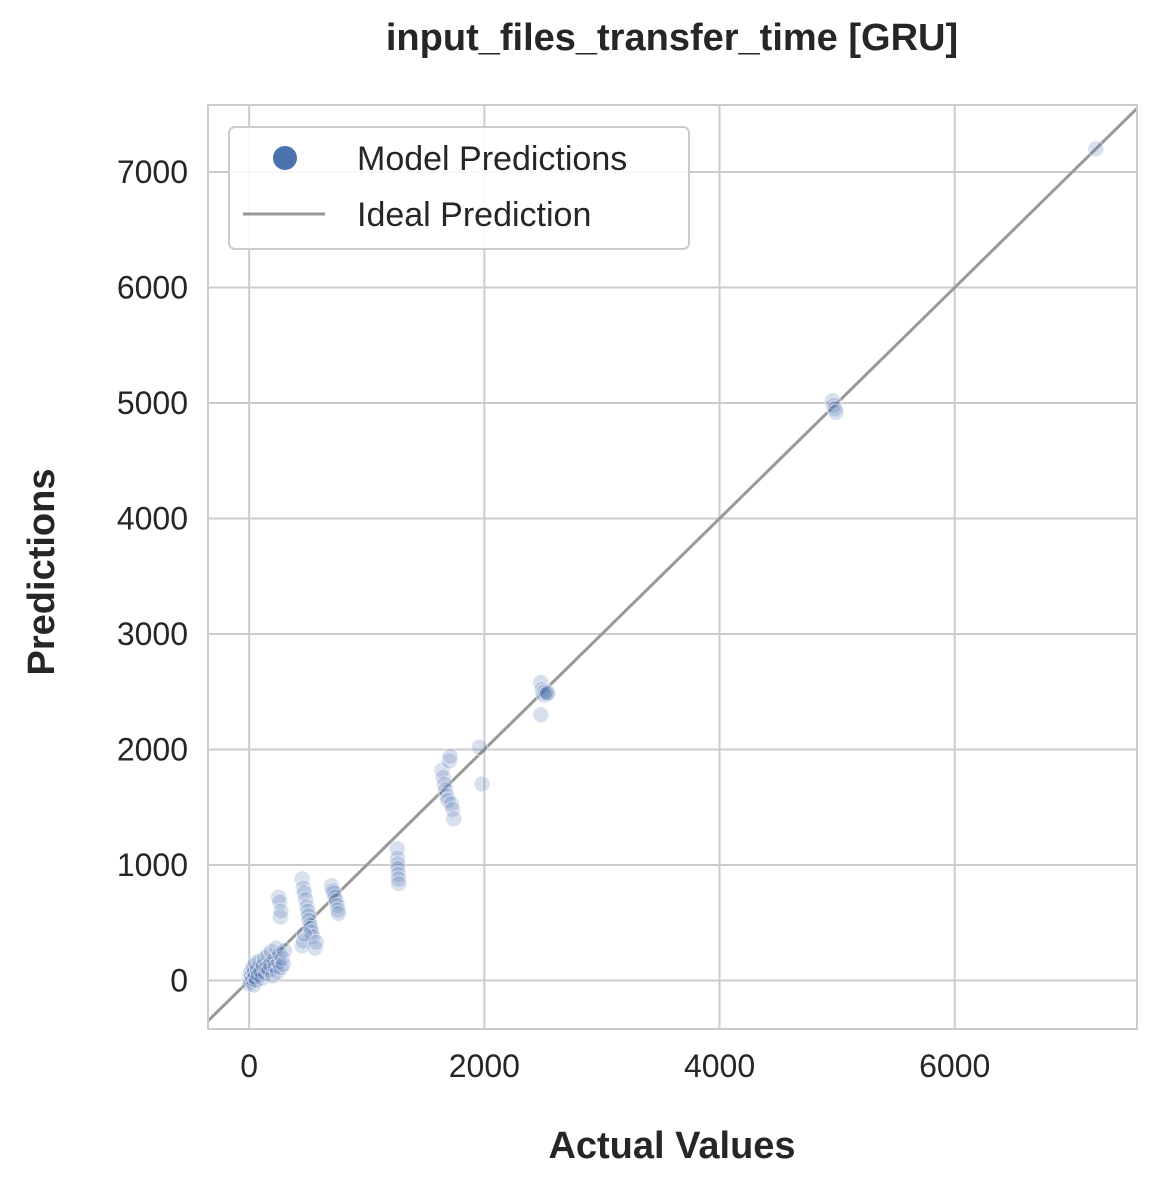  I want to click on x-tick-label: 0, so click(249, 1066).